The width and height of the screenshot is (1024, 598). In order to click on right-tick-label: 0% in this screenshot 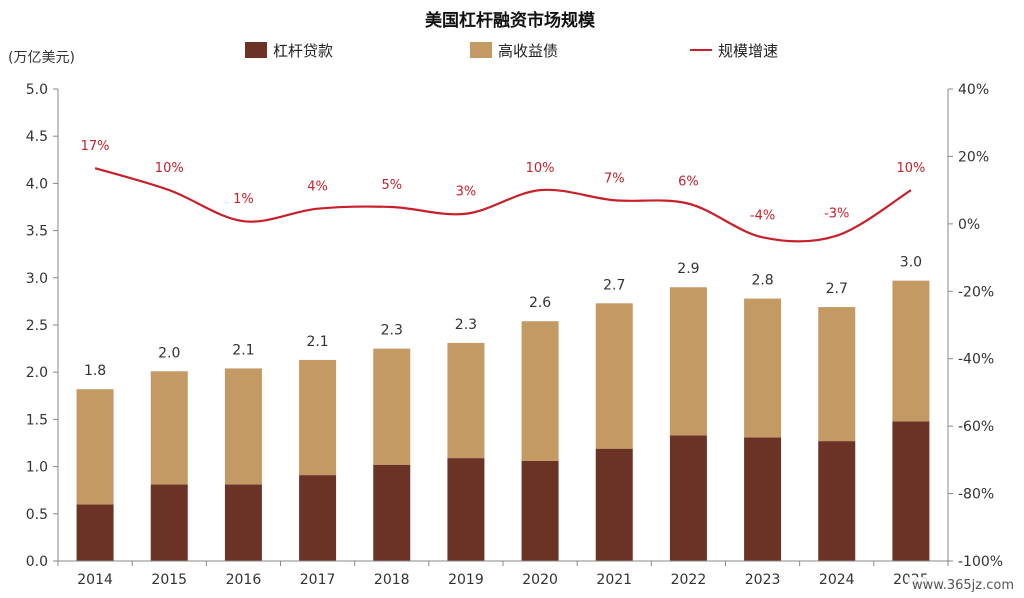, I will do `click(969, 225)`.